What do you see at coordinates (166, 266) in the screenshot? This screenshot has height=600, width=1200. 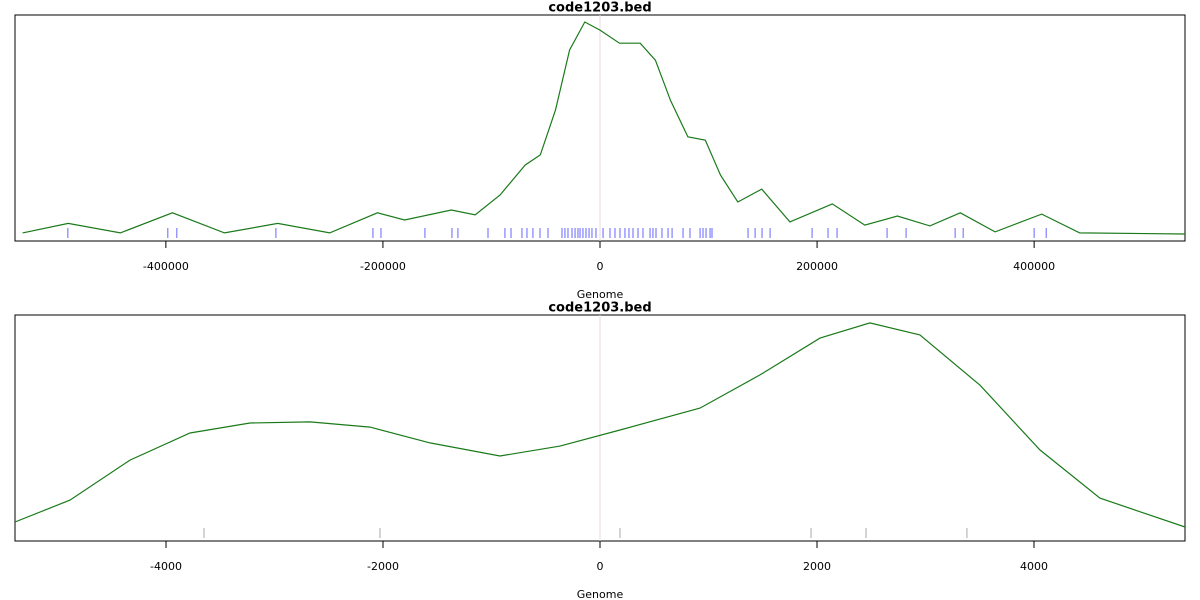 I see `x-tick-label: -400000` at bounding box center [166, 266].